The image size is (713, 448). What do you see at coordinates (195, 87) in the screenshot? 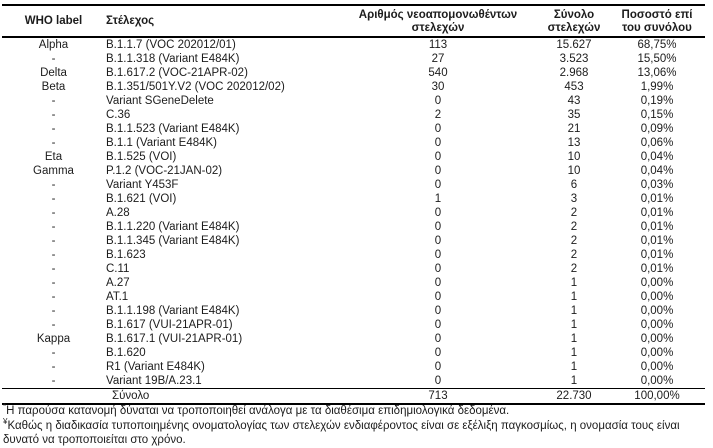
I see `strain-cell: B.1.351/501Y.V2 (VOC 202012/02)` at bounding box center [195, 87].